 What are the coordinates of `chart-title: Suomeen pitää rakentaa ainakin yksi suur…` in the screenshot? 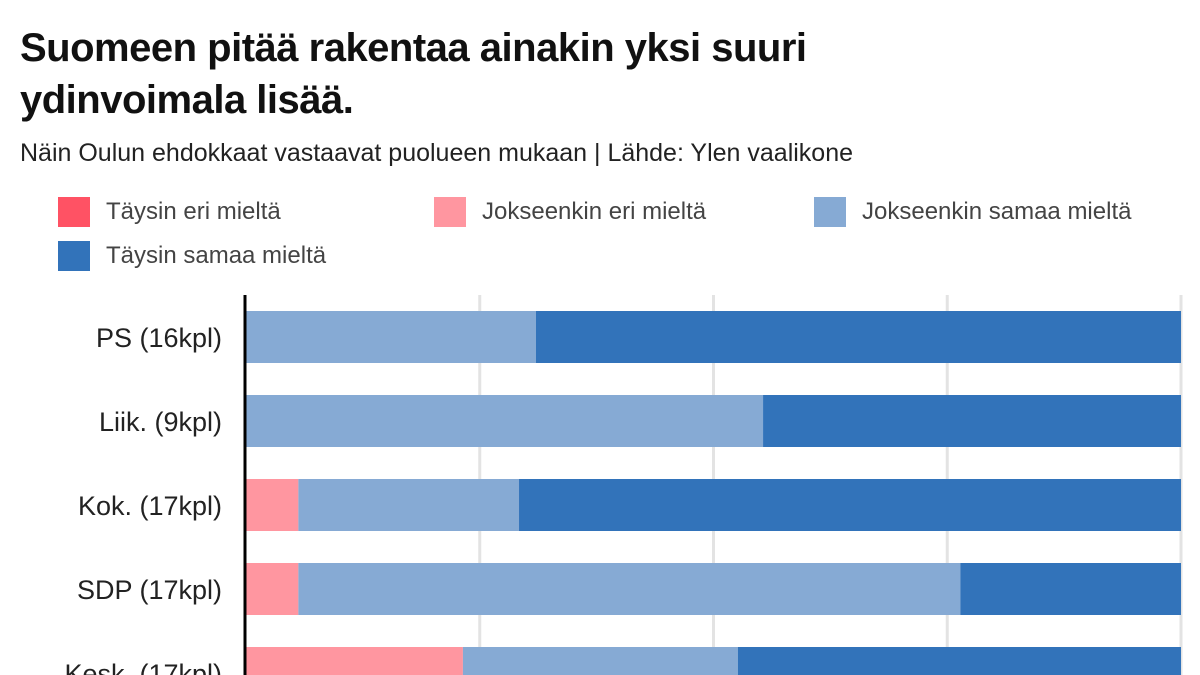 It's located at (413, 74).